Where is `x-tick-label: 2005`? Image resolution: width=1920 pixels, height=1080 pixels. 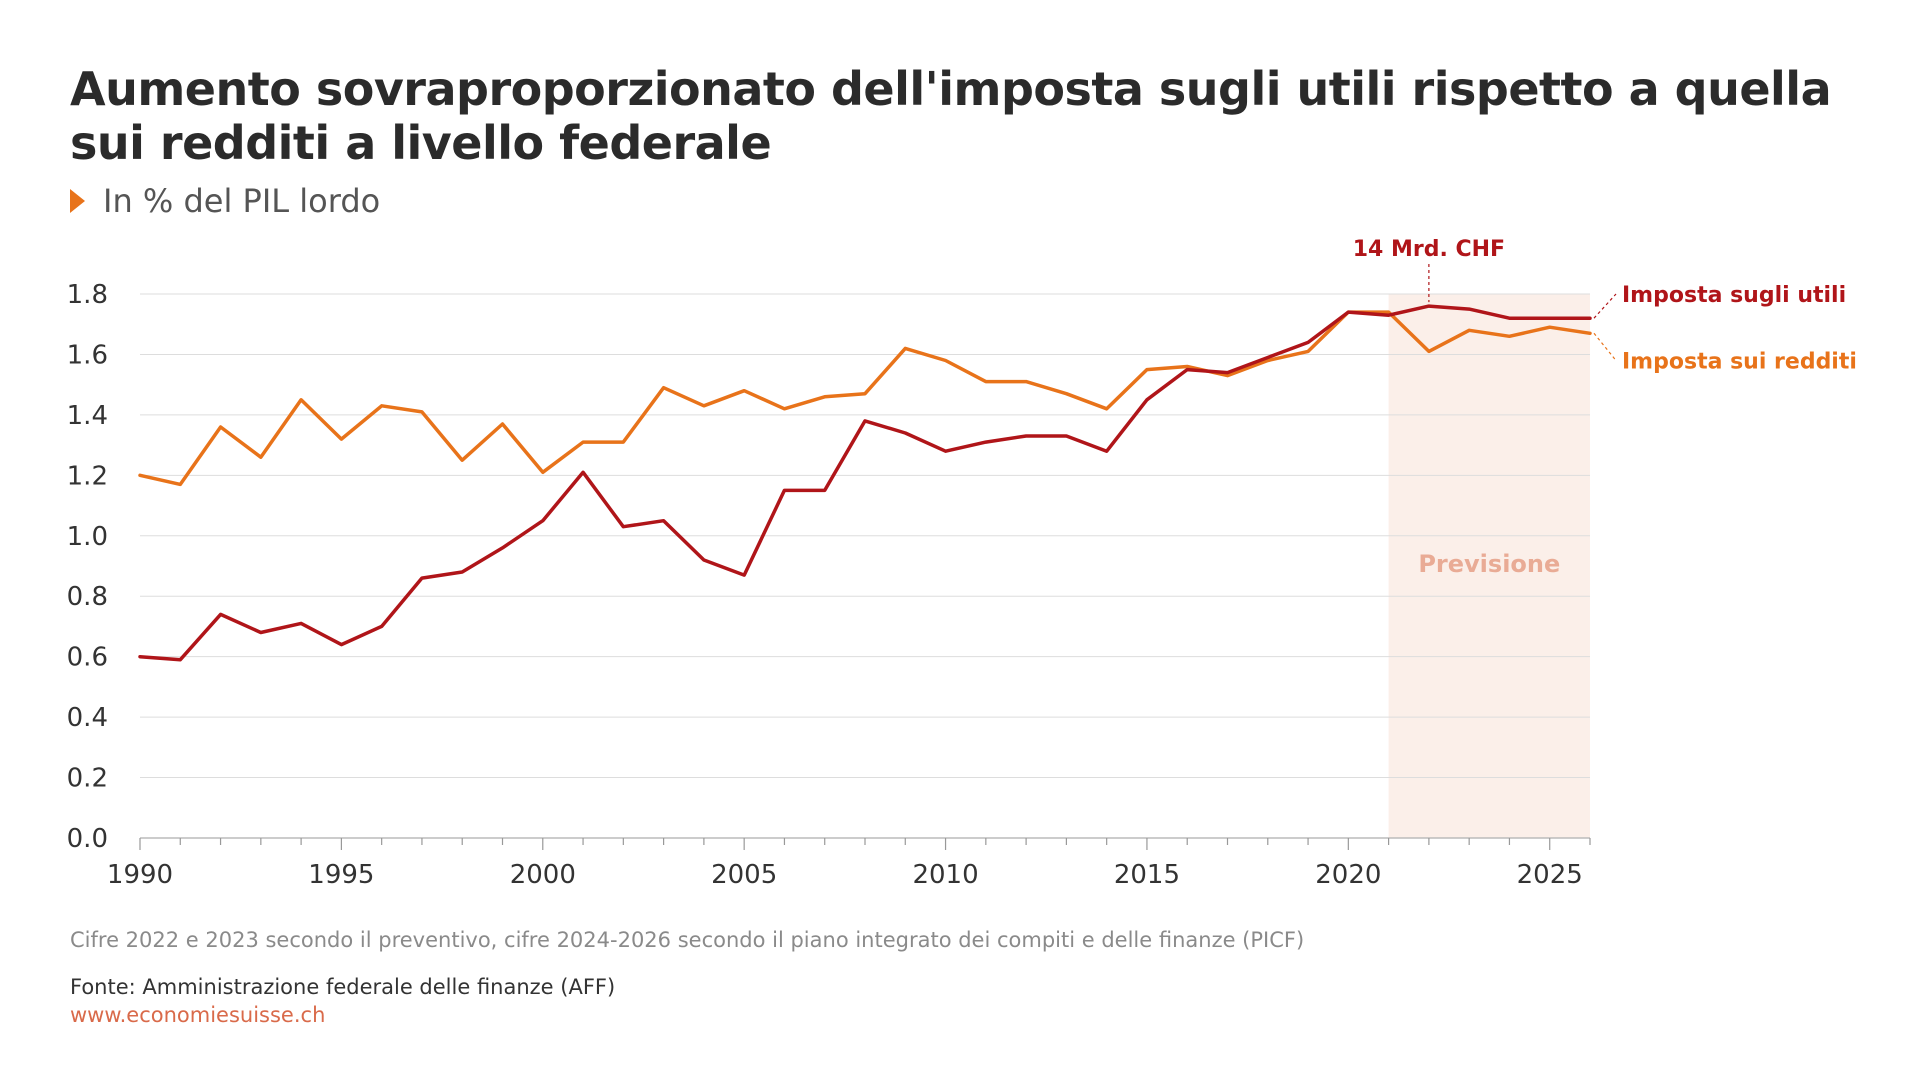
x-tick-label: 2005 is located at coordinates (744, 875).